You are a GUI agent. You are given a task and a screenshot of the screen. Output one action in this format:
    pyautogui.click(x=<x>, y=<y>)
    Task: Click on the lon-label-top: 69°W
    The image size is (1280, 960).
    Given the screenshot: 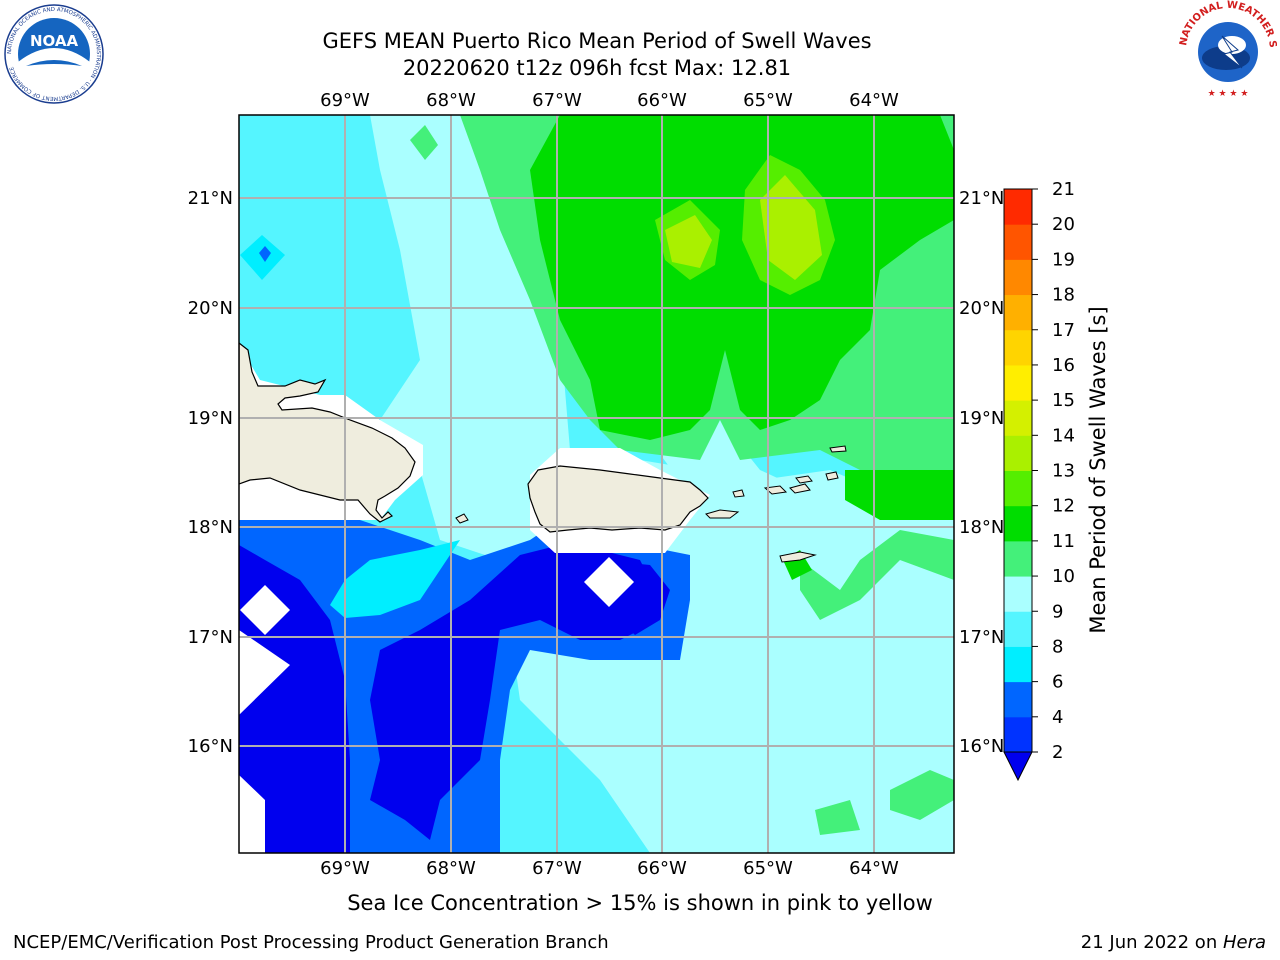 What is the action you would take?
    pyautogui.click(x=345, y=100)
    